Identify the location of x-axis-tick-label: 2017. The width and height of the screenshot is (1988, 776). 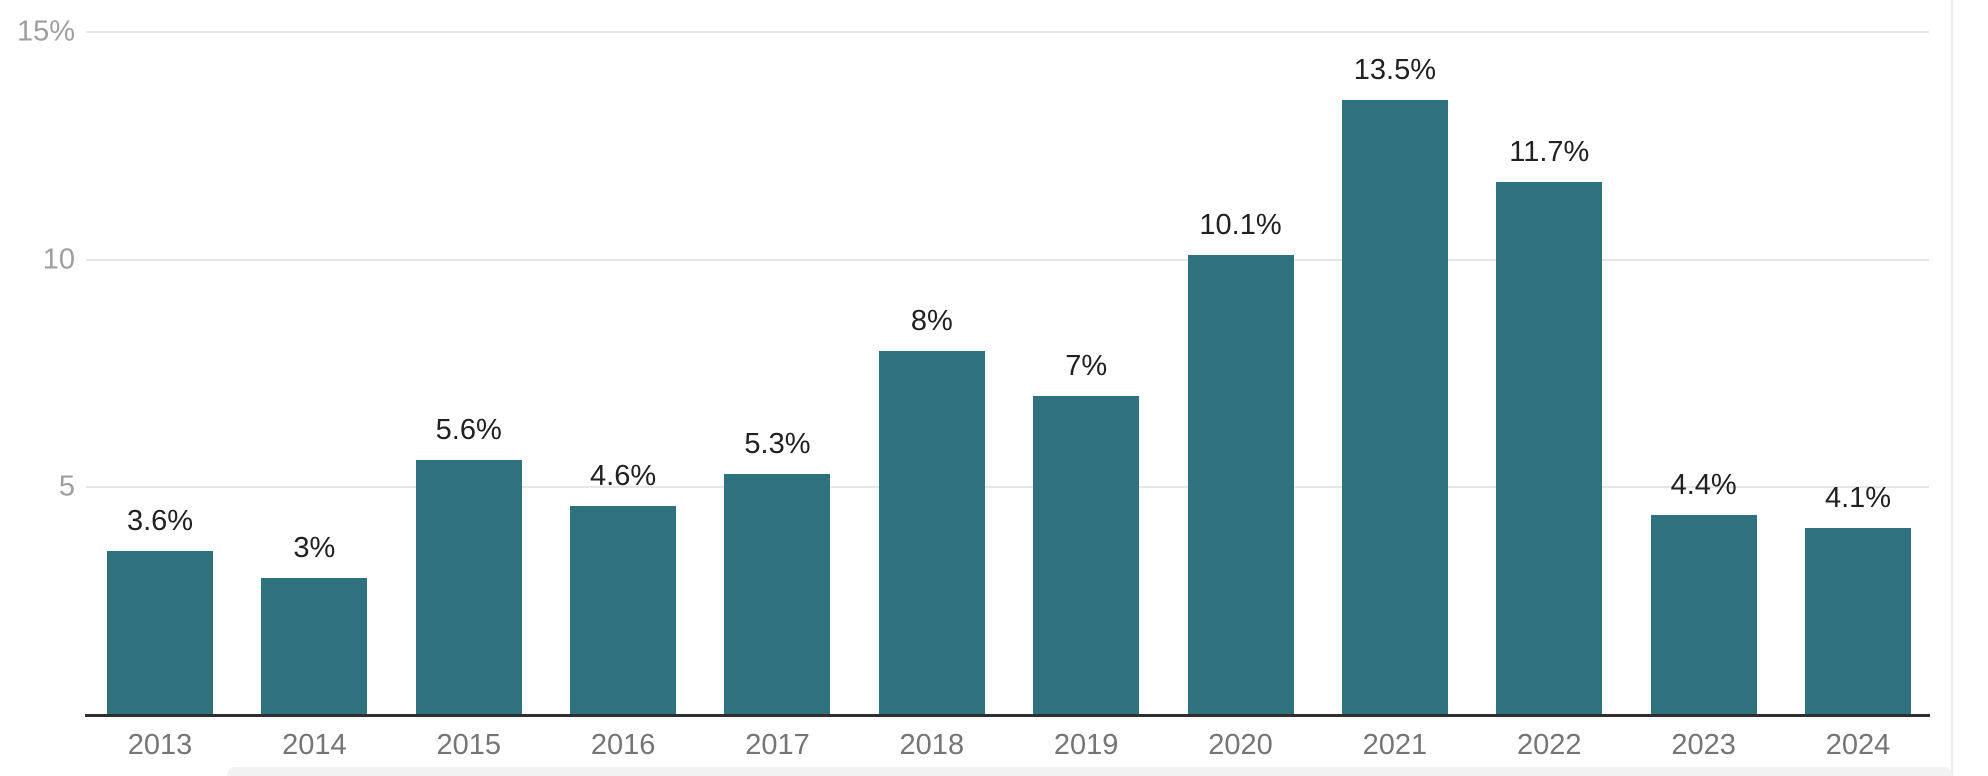
(777, 745).